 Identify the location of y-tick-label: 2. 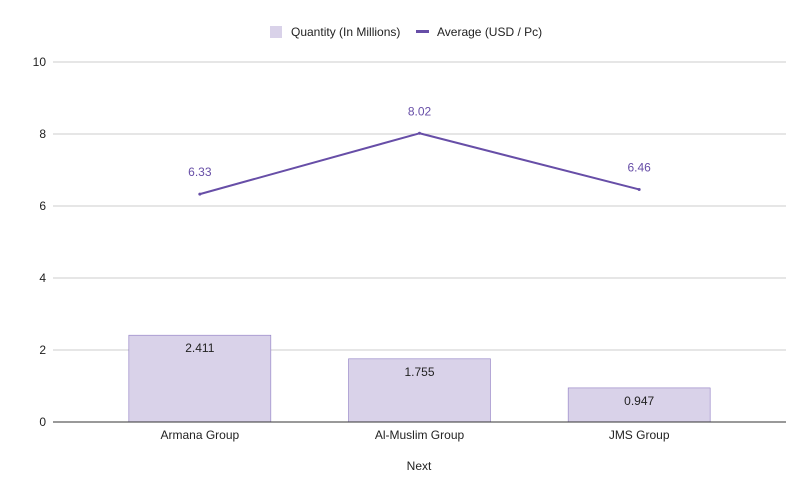
(42, 350).